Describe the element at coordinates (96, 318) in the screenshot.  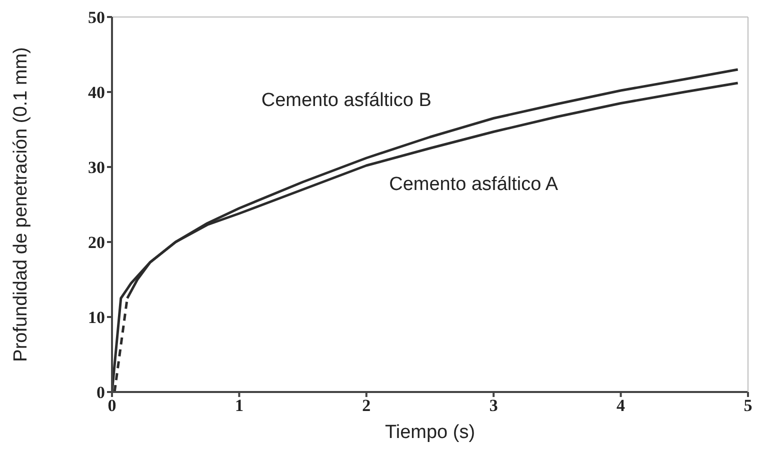
I see `y-tick-label: 10` at that location.